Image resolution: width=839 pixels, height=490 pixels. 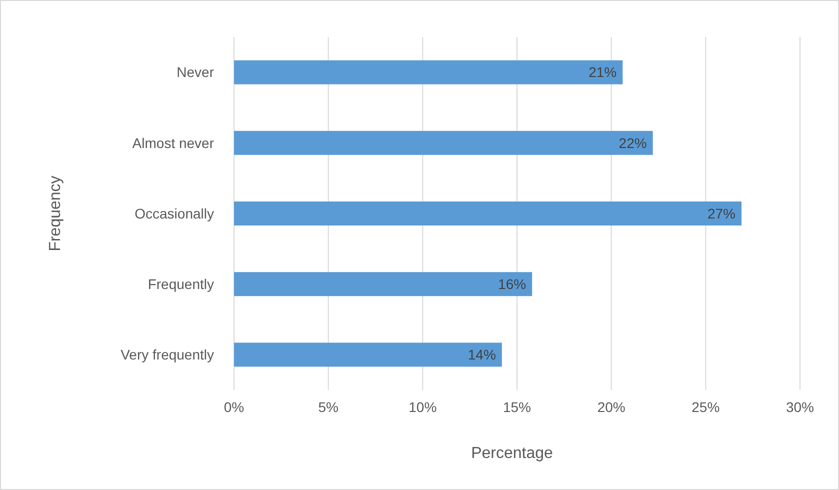 What do you see at coordinates (482, 354) in the screenshot?
I see `data-label: 14%` at bounding box center [482, 354].